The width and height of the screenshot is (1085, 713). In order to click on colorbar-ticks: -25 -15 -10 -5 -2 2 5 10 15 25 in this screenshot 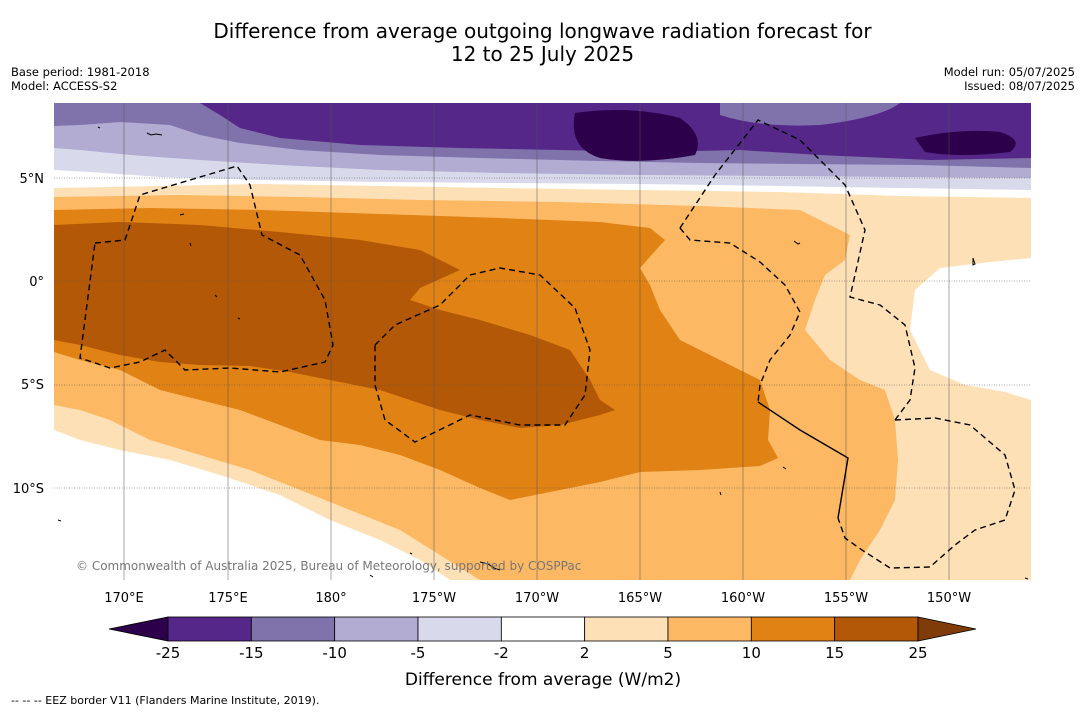, I will do `click(542, 653)`.